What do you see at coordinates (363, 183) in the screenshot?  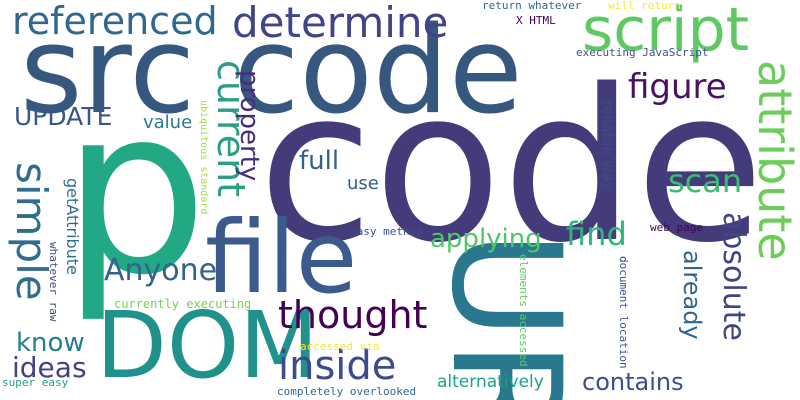 I see `word-use: use` at bounding box center [363, 183].